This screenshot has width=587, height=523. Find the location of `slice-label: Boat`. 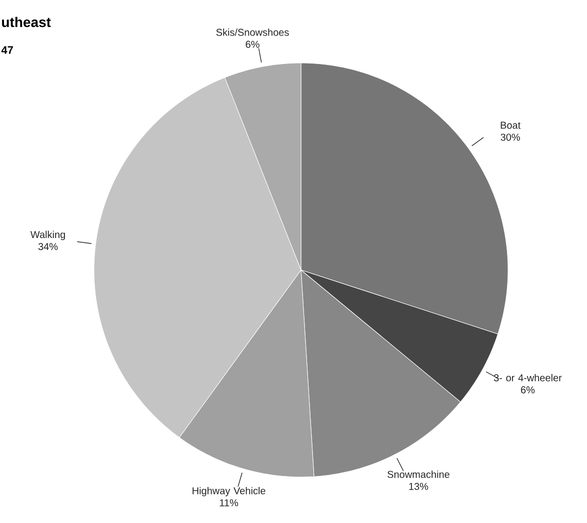

slice-label: Boat is located at coordinates (510, 125).